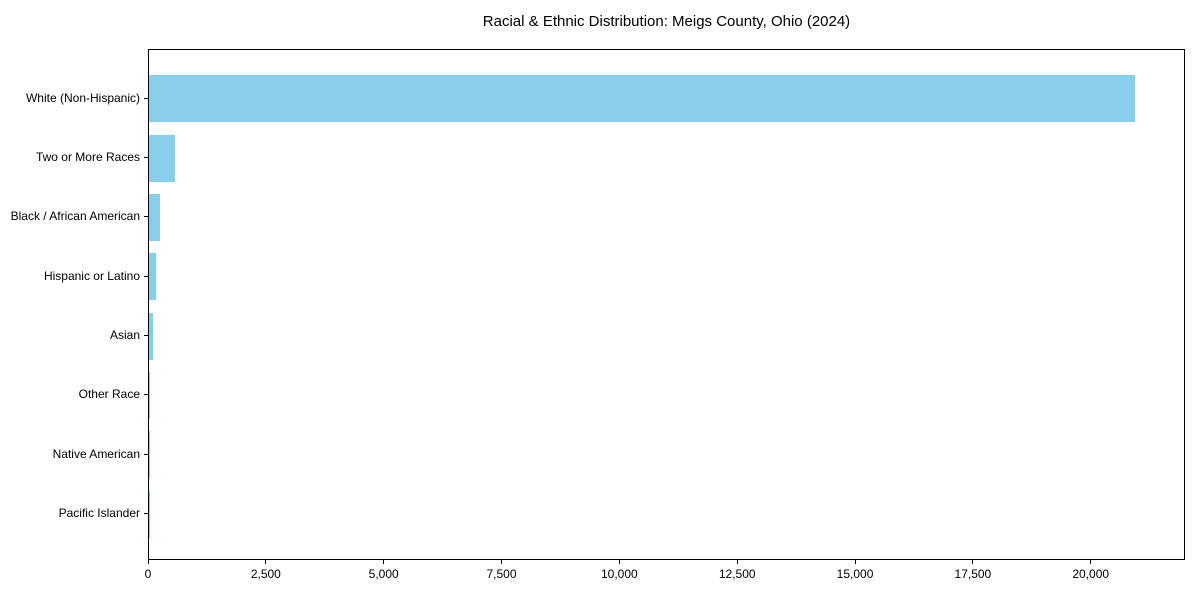 This screenshot has width=1200, height=600. I want to click on bar-white-non-hispanic, so click(642, 99).